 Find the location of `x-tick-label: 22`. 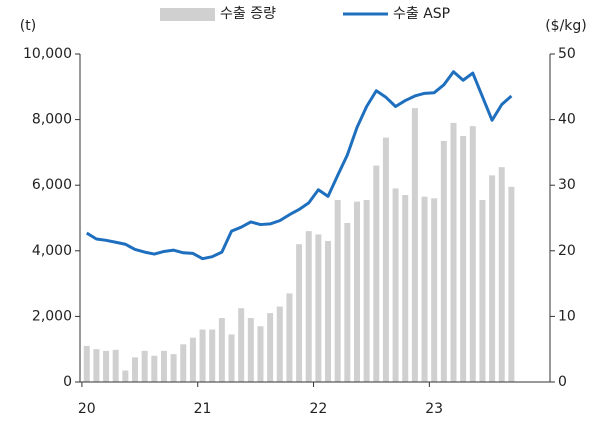

x-tick-label: 22 is located at coordinates (318, 409).